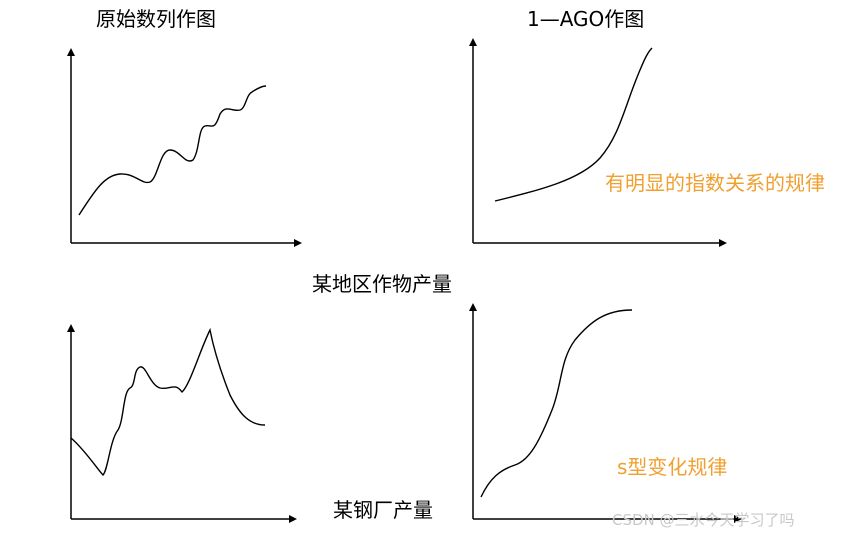 This screenshot has width=856, height=540. I want to click on panel-title: 原始数列作图, so click(156, 19).